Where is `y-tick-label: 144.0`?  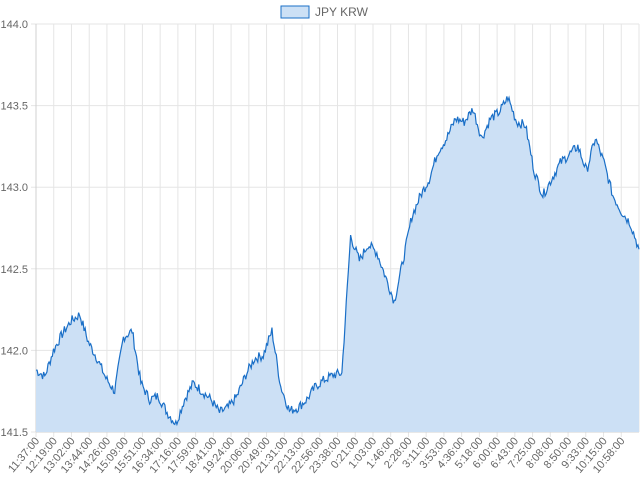 y-tick-label: 144.0 is located at coordinates (14, 25).